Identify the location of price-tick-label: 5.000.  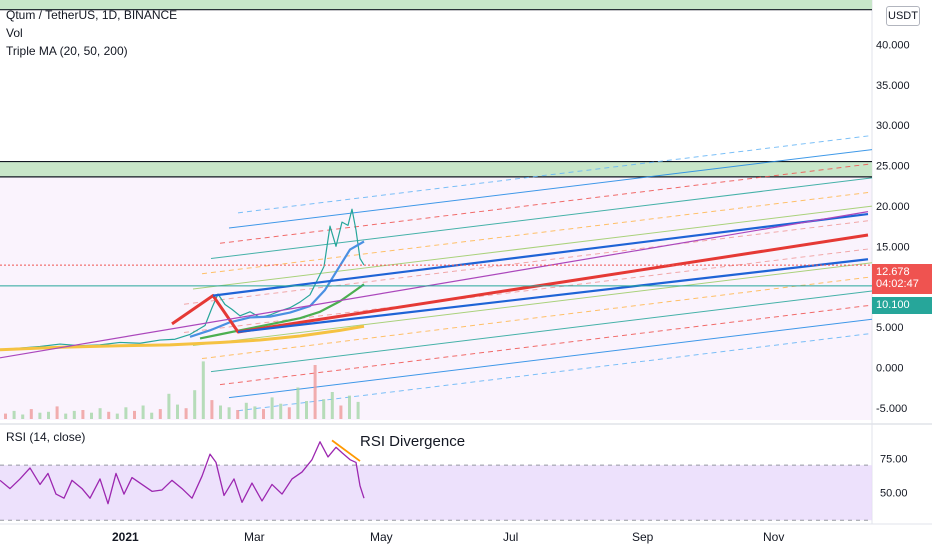
(890, 328).